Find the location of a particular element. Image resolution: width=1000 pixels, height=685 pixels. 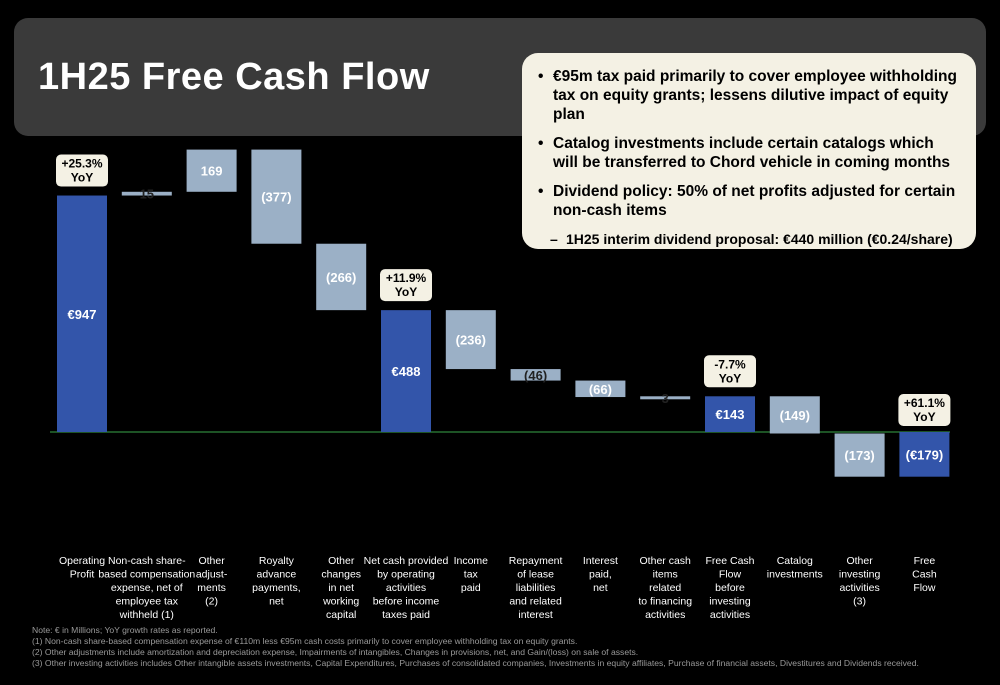

category-label-line: Free is located at coordinates (925, 561).